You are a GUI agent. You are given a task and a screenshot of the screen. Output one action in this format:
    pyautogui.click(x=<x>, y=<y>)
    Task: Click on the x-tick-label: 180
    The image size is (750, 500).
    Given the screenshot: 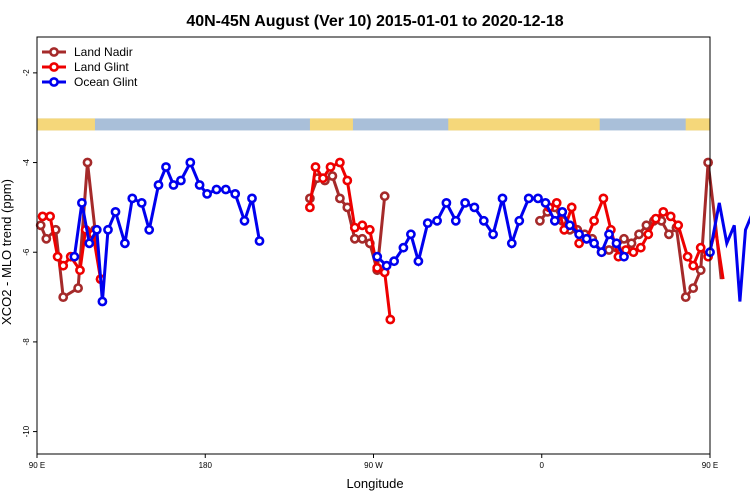 What is the action you would take?
    pyautogui.click(x=206, y=465)
    